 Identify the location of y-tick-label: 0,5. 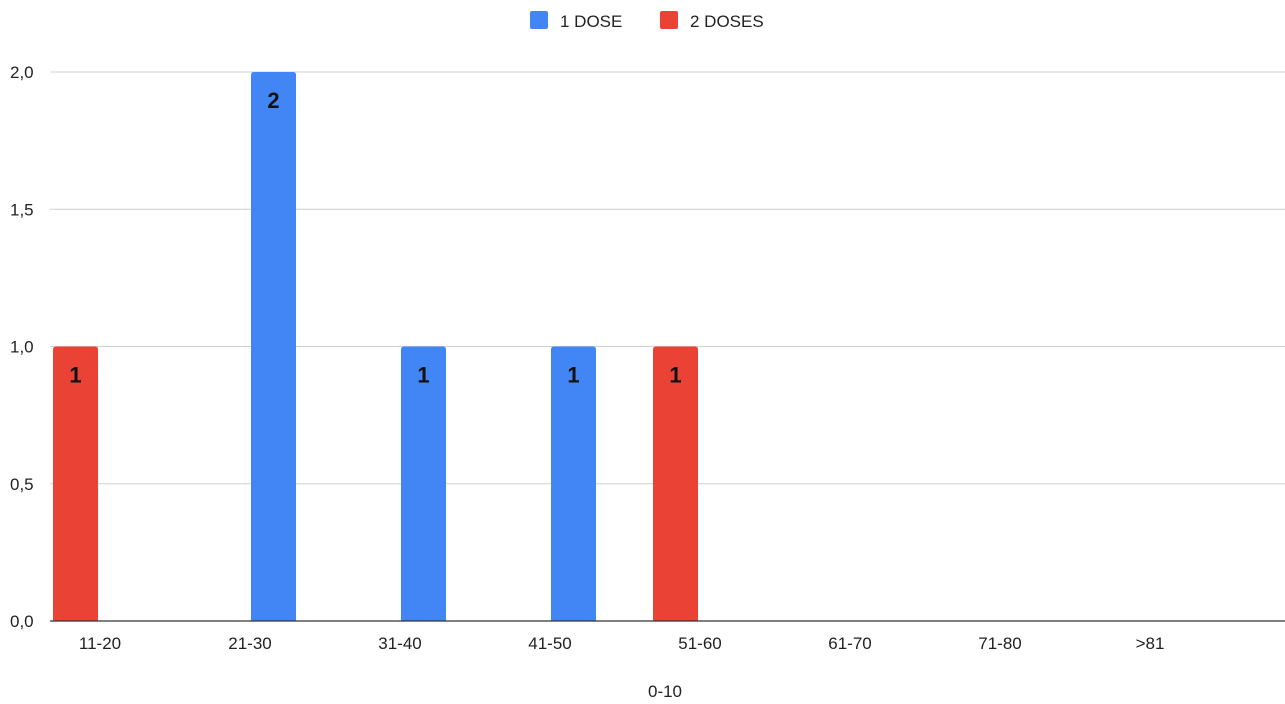
(22, 484).